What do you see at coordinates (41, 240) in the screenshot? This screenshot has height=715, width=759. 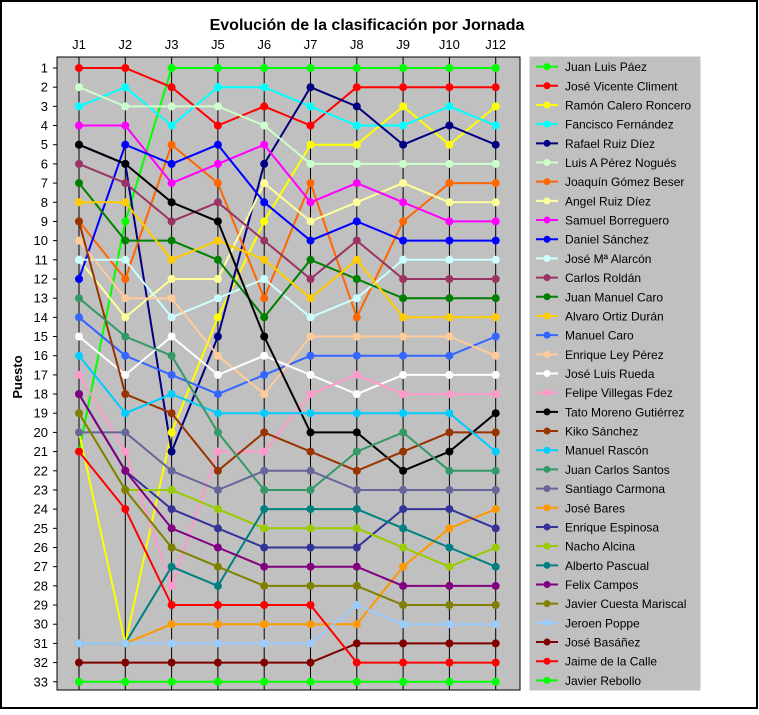 I see `y-tick-label: 10` at bounding box center [41, 240].